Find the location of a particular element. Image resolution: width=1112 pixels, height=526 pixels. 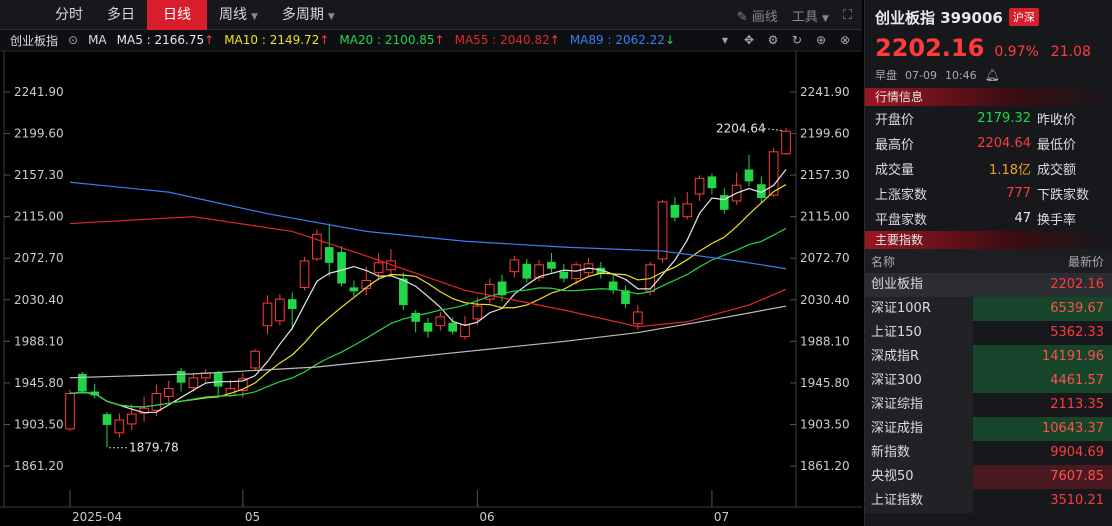

tab-0: 分时 is located at coordinates (69, 14).